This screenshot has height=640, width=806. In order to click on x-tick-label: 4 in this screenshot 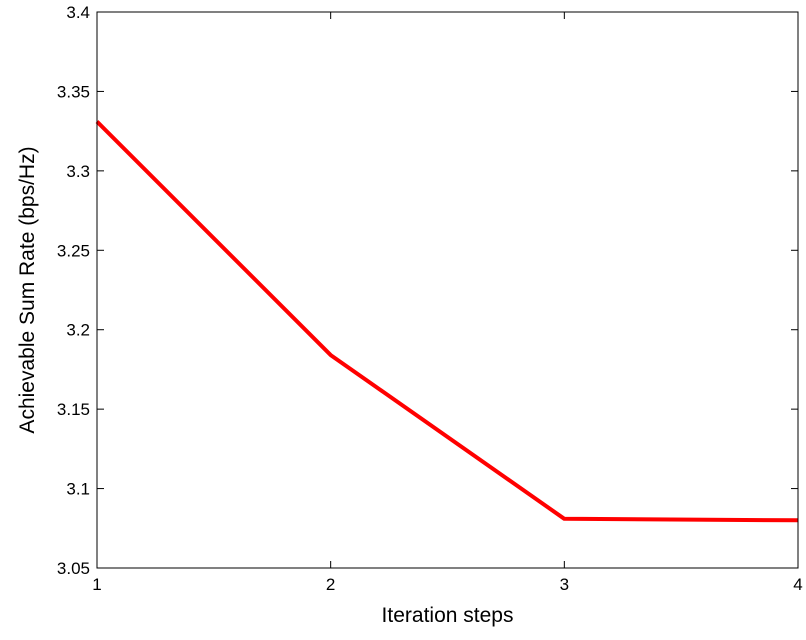, I will do `click(797, 584)`.